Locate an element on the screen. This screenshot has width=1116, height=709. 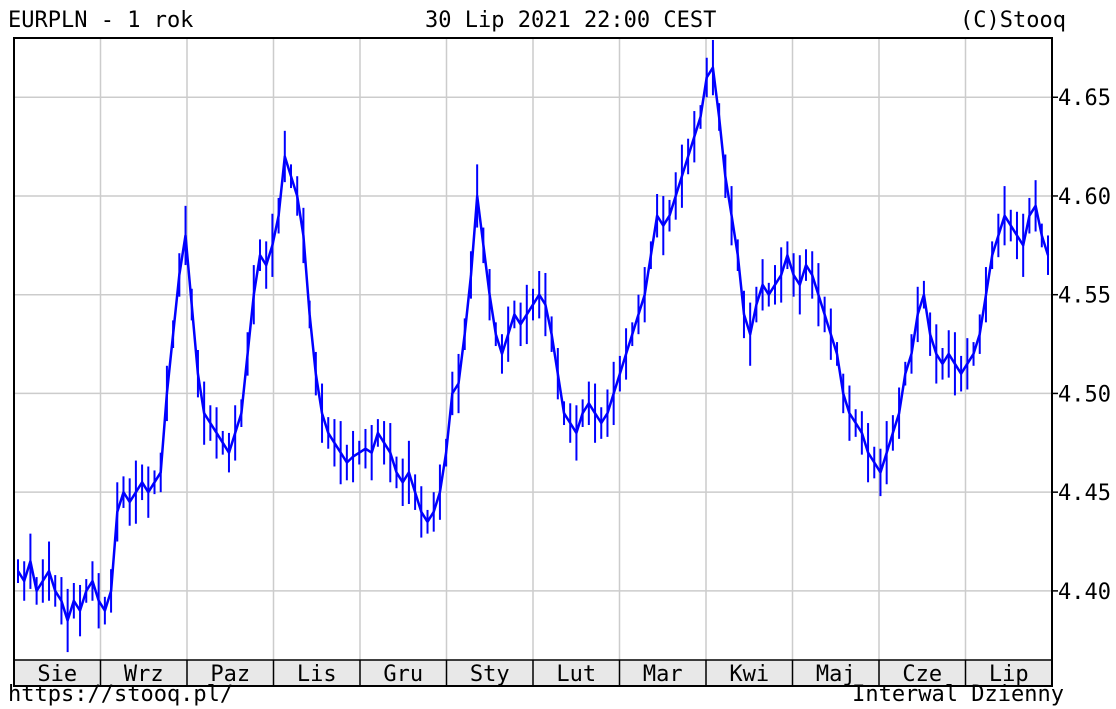
x-tick-label: Sie is located at coordinates (57, 674).